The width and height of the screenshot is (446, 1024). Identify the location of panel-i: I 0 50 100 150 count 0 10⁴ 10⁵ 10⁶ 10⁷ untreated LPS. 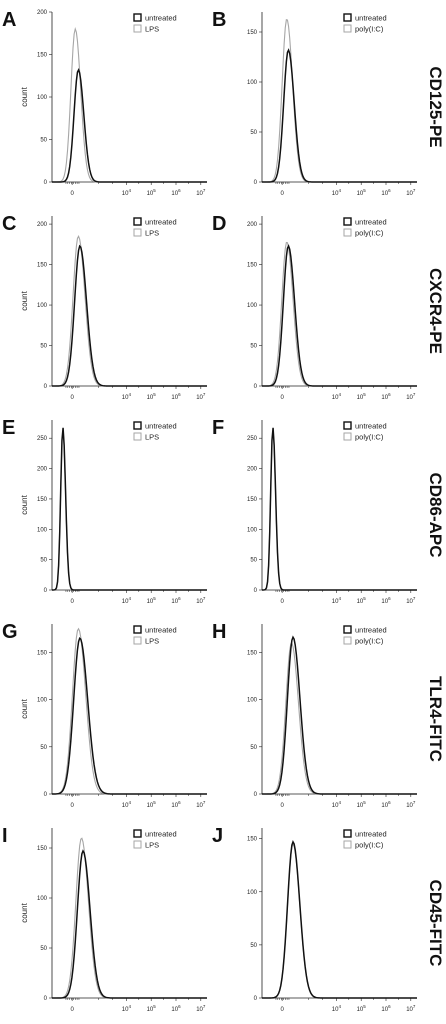
(104, 919).